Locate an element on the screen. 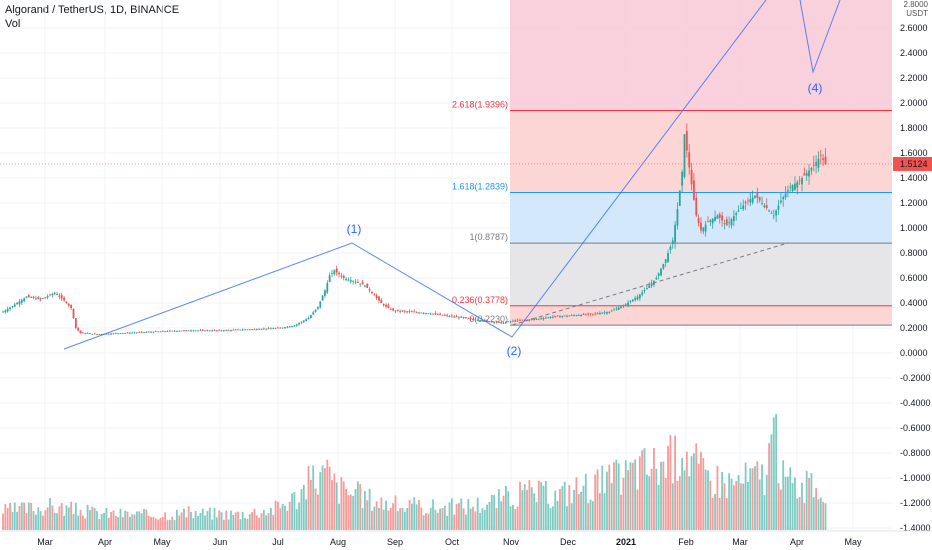 This screenshot has height=550, width=932. price-tick-label: 2.2000 is located at coordinates (914, 78).